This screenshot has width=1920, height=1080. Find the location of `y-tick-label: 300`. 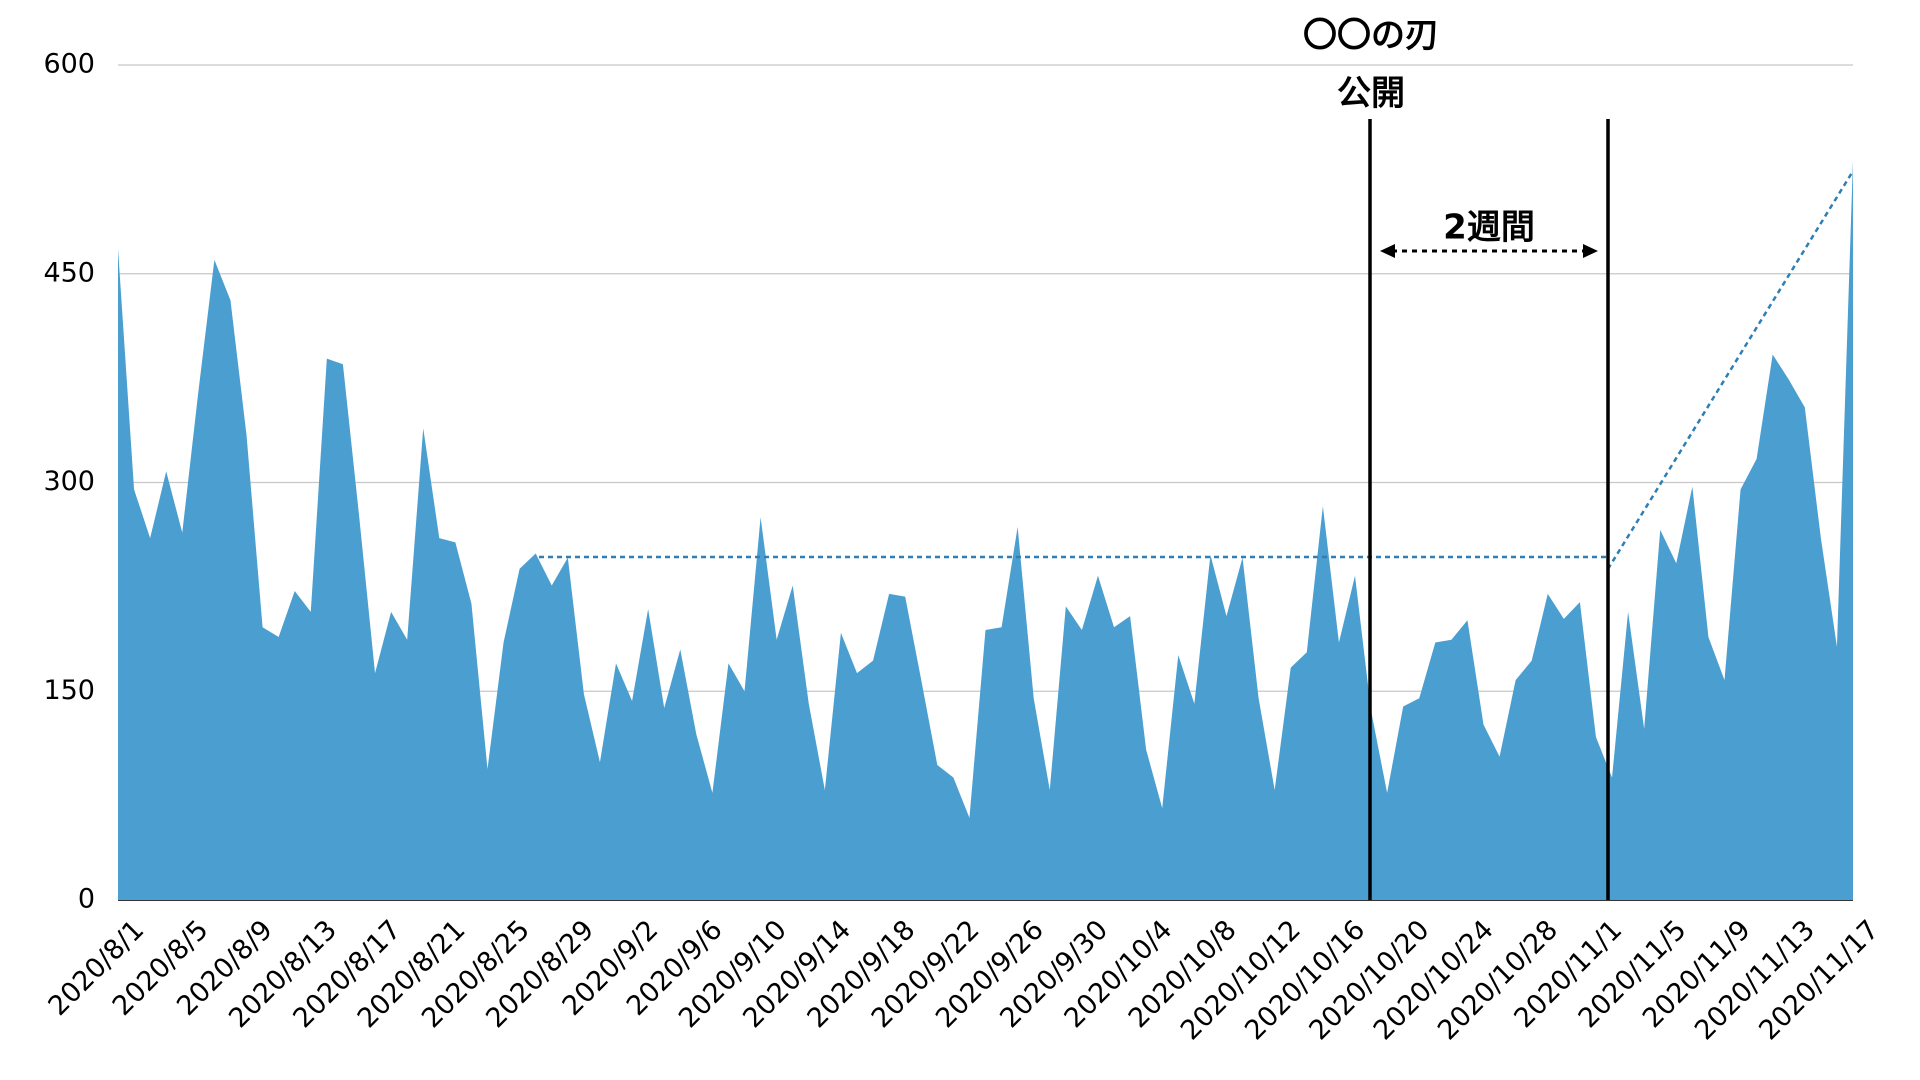

y-tick-label: 300 is located at coordinates (69, 481).